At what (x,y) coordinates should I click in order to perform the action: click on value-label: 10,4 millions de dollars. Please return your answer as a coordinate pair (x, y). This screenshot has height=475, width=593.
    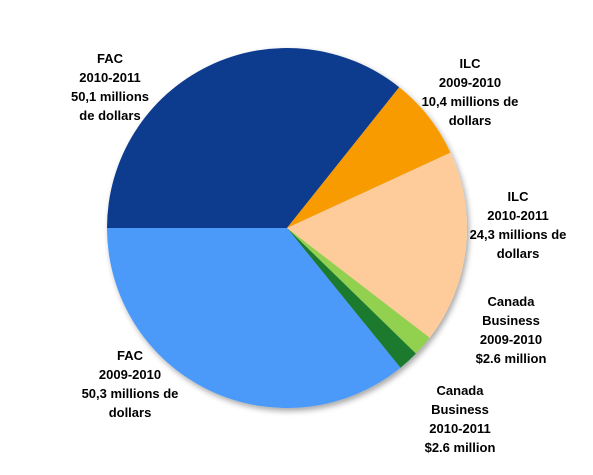
    Looking at the image, I should click on (470, 111).